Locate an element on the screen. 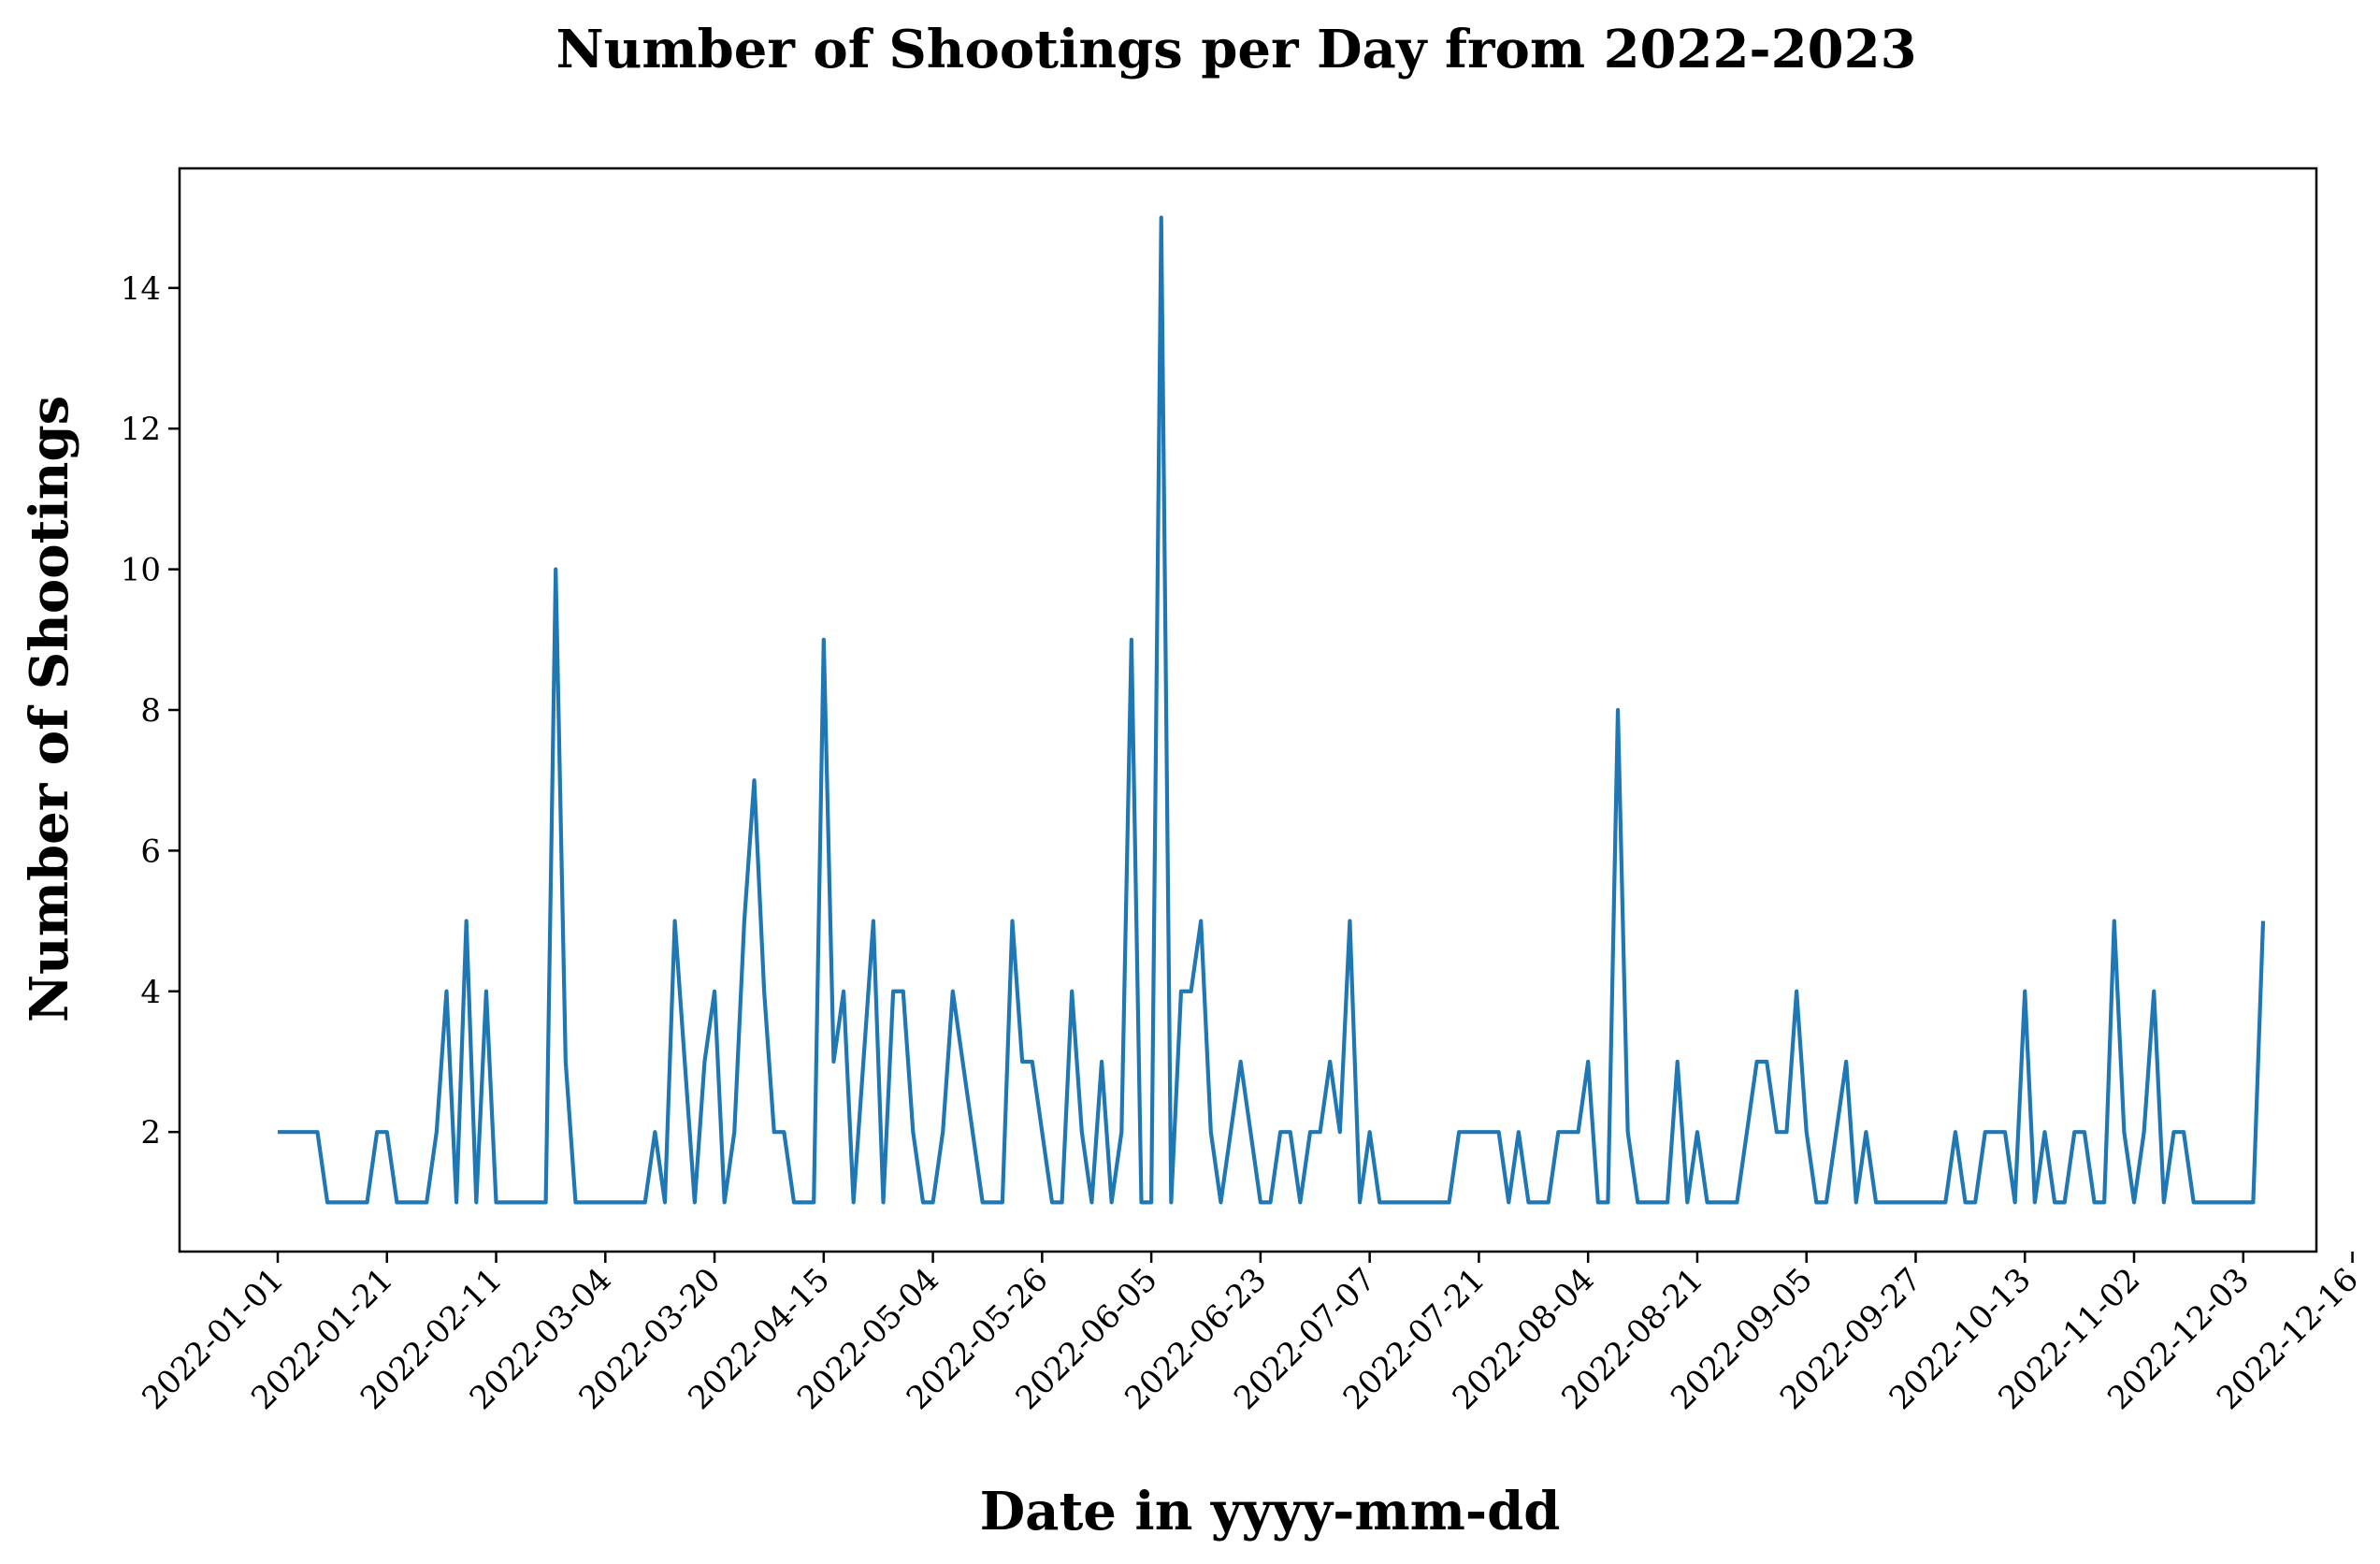 The image size is (2380, 1564). y-tick-label: 8 is located at coordinates (150, 711).